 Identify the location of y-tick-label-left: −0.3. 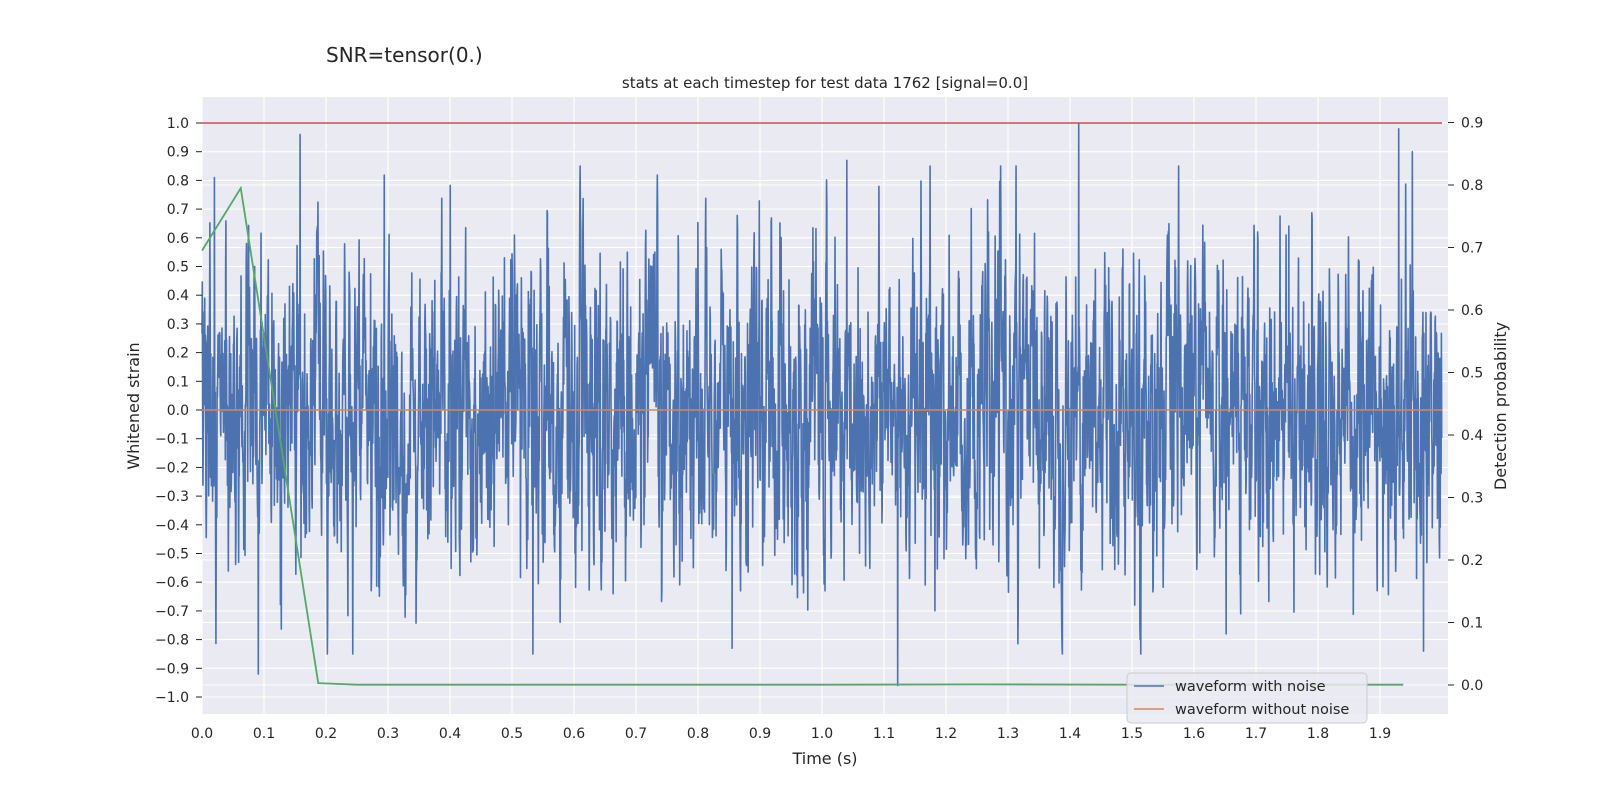
(172, 497).